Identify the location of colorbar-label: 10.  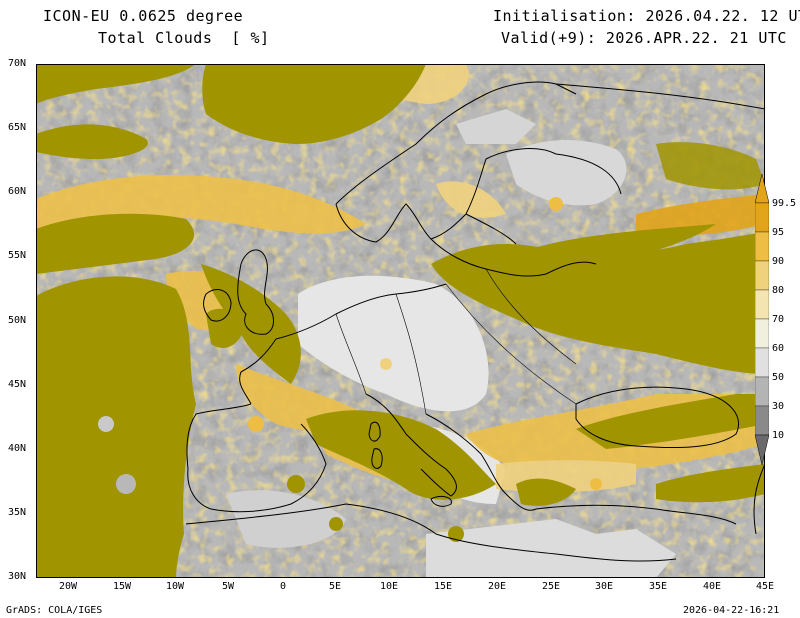
(778, 435).